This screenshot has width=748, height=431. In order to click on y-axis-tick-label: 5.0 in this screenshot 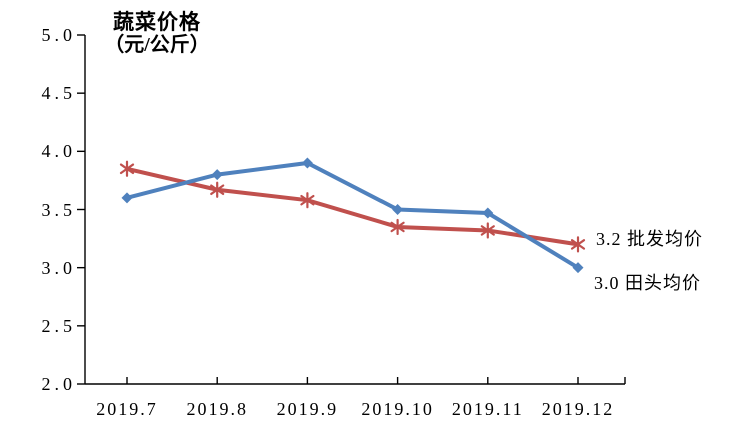, I will do `click(58, 35)`.